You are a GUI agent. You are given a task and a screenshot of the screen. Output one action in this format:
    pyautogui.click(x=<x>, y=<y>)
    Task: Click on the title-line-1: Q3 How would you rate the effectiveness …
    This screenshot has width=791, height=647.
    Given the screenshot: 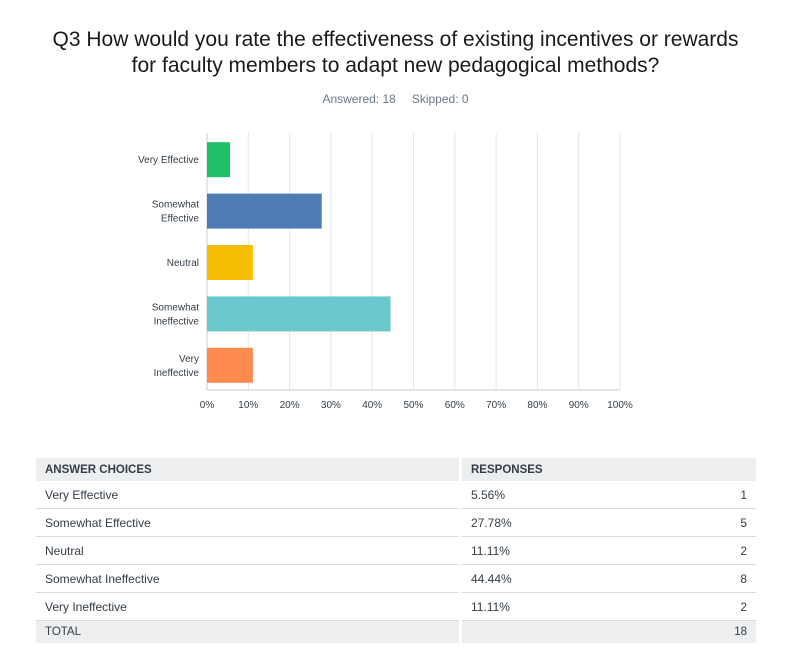 What is the action you would take?
    pyautogui.click(x=395, y=39)
    